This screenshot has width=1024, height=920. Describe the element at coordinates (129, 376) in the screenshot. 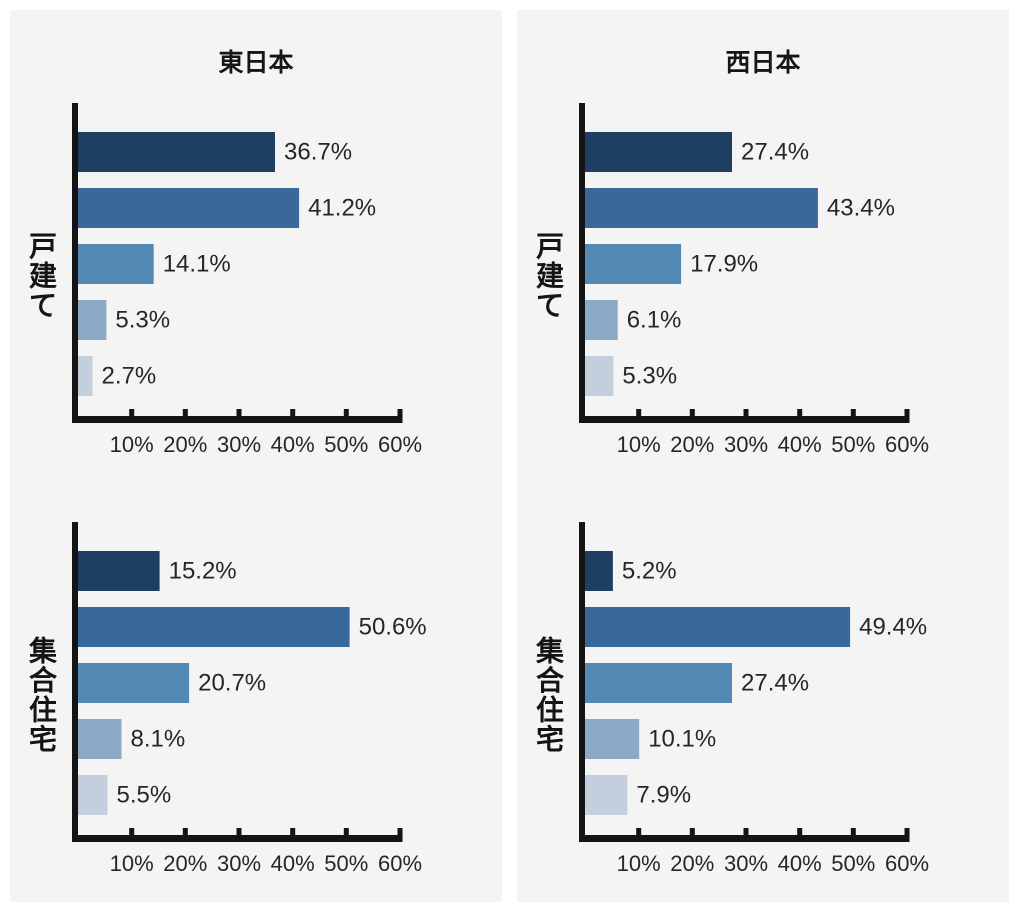

I see `bar-value-label: 2.7%` at that location.